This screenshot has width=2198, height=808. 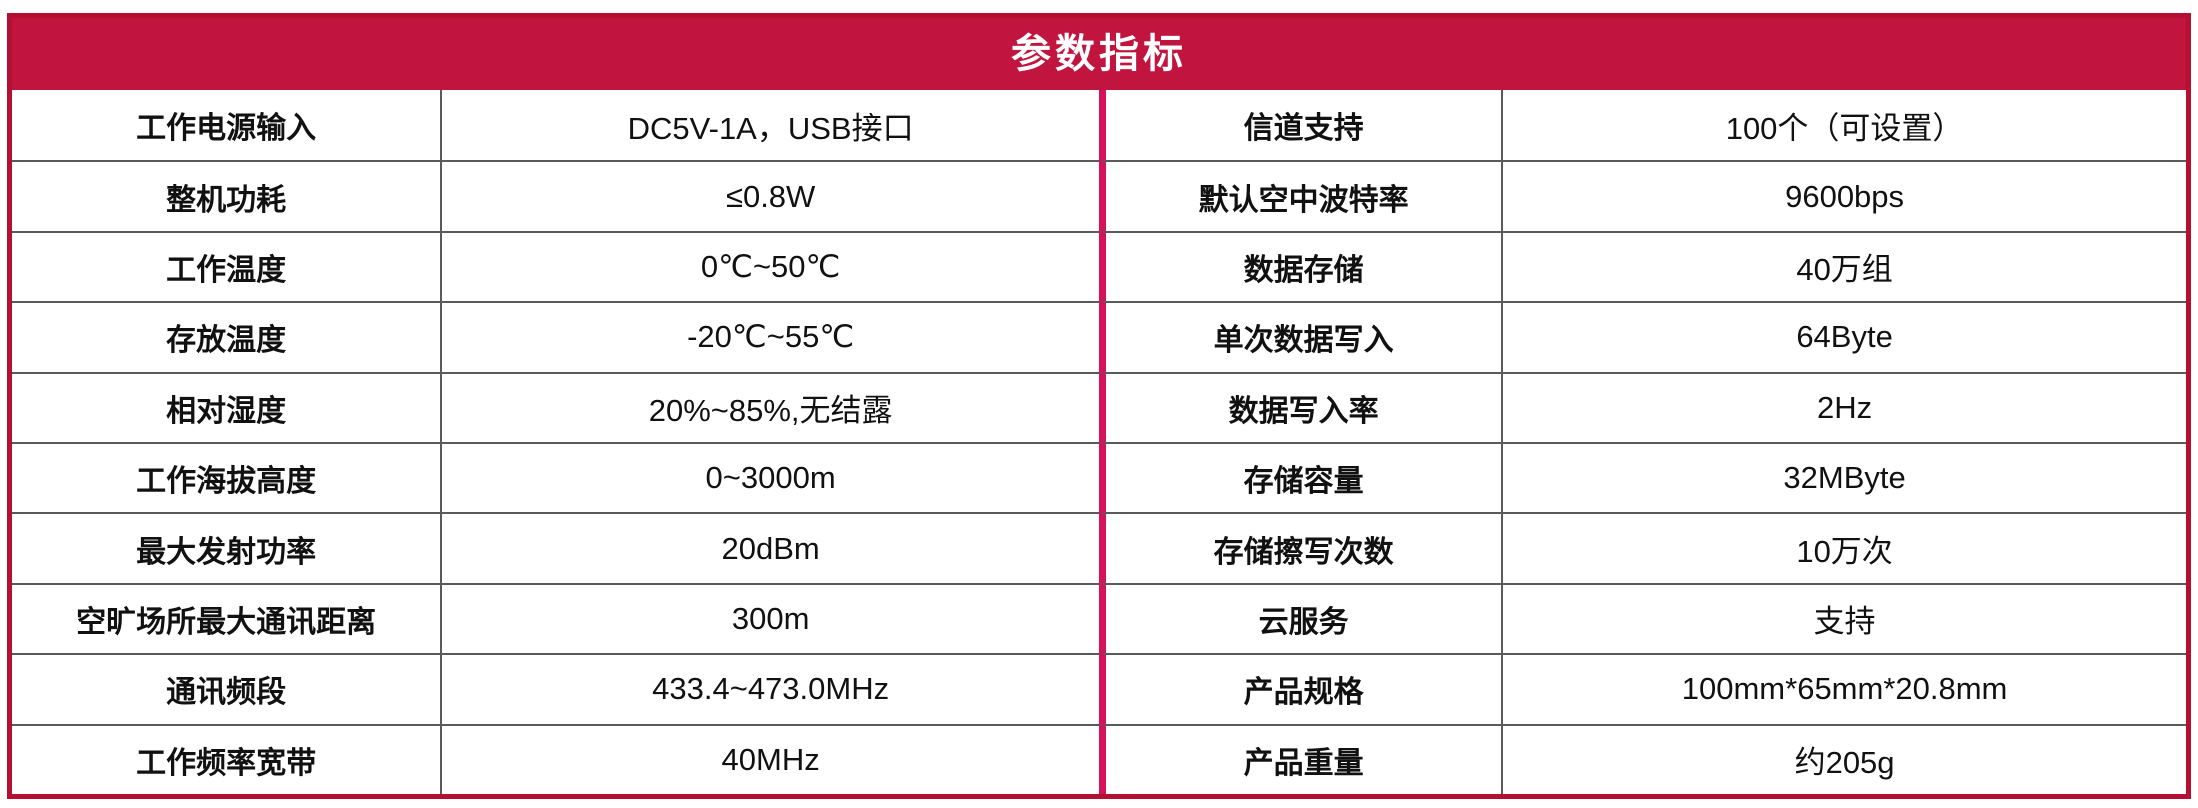 I want to click on spec-value: -20℃~55℃, so click(x=769, y=336).